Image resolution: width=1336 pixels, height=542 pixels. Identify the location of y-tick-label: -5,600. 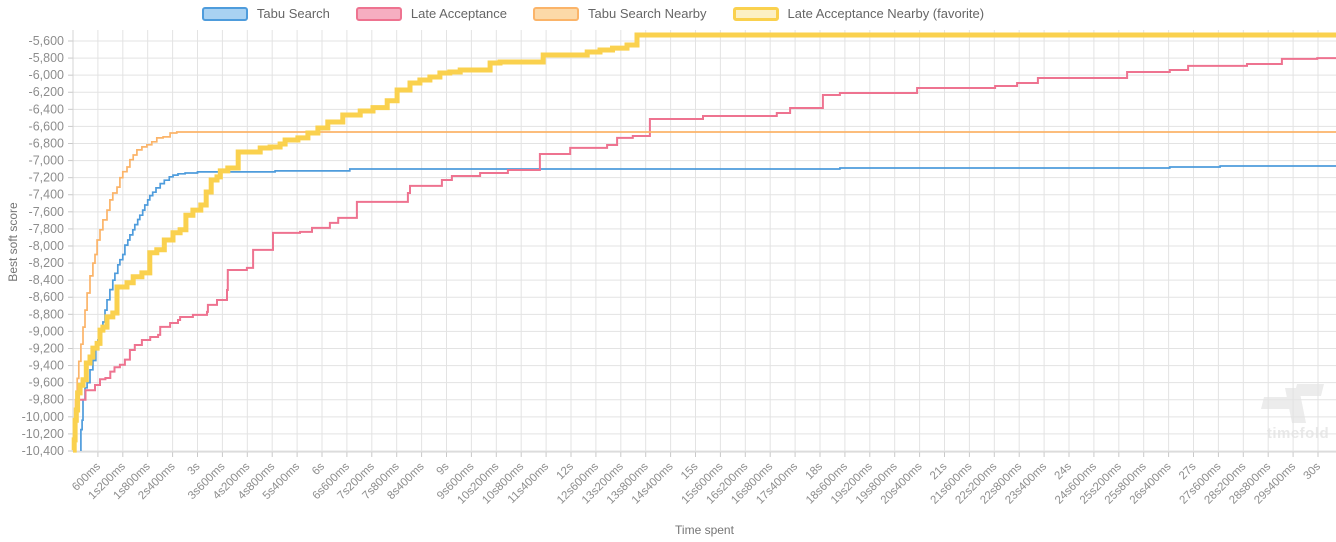
(46, 41).